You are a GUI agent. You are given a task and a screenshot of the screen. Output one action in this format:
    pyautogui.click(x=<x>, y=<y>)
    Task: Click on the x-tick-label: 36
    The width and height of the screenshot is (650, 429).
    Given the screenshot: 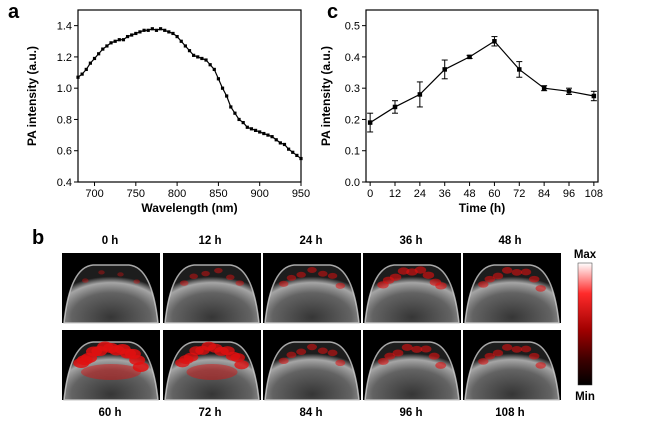 What is the action you would take?
    pyautogui.click(x=445, y=194)
    